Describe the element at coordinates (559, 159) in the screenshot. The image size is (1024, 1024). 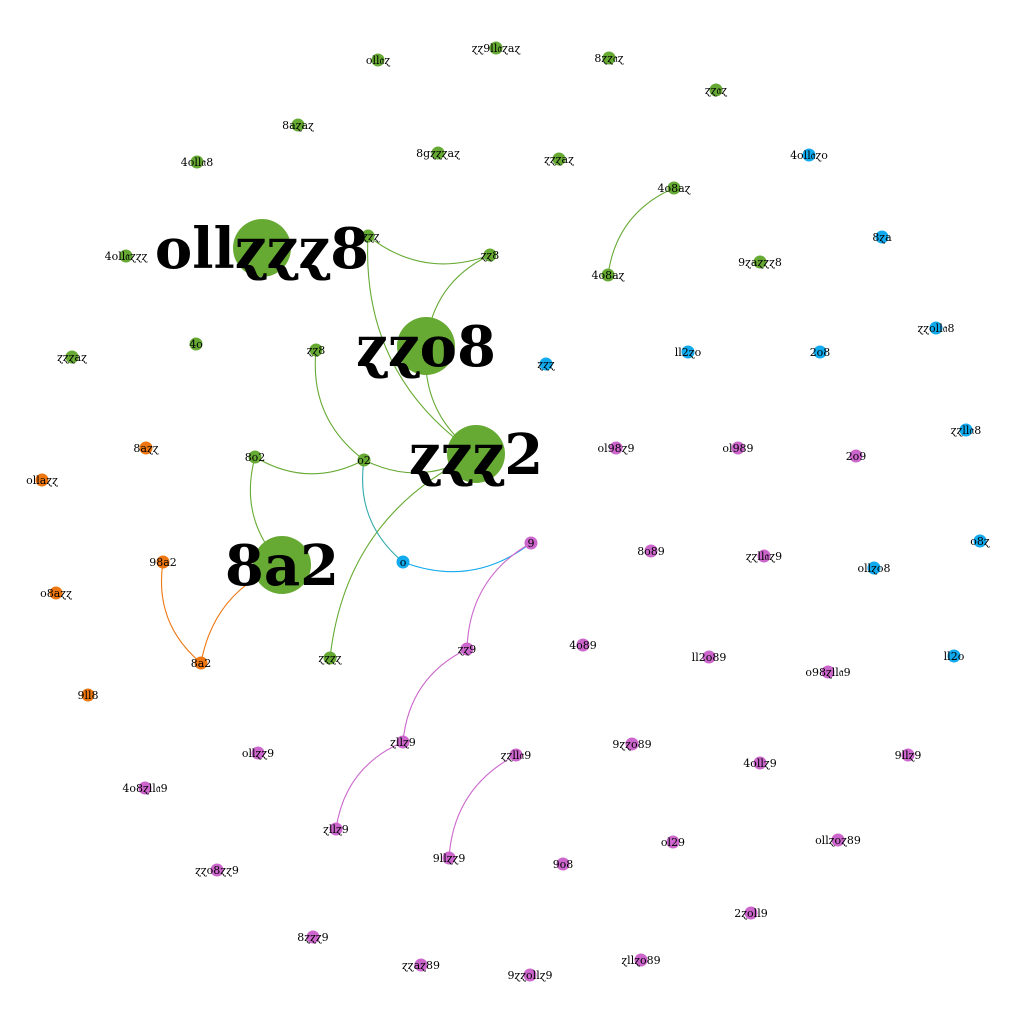
I see `node-label-n7: ɀɀɀaɀ` at that location.